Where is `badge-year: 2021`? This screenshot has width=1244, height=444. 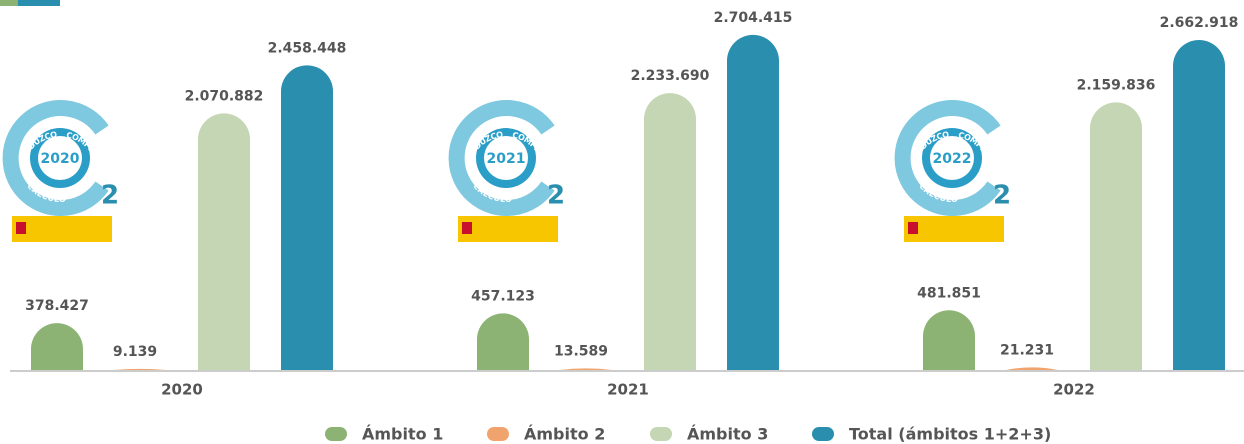
badge-year: 2021 is located at coordinates (506, 159).